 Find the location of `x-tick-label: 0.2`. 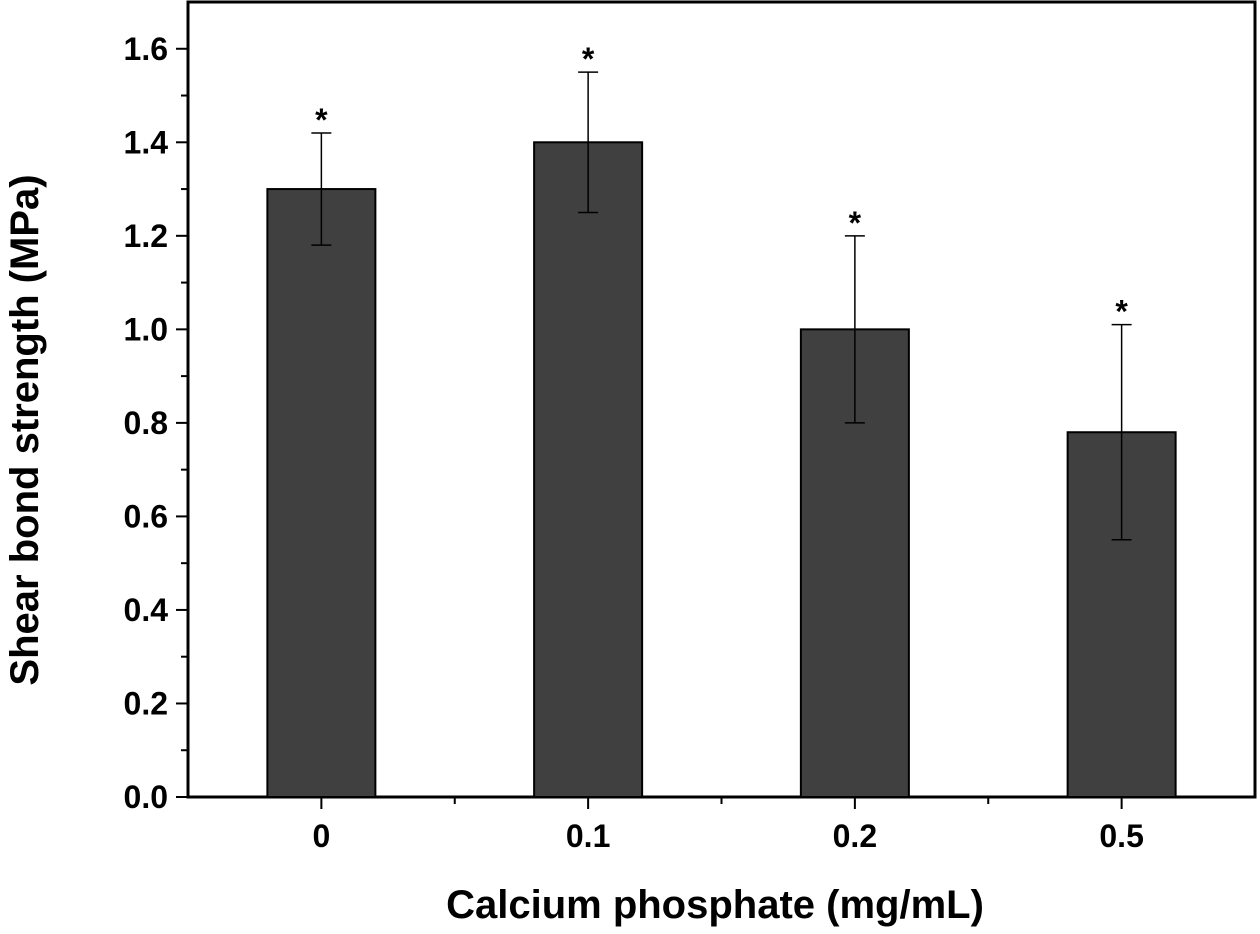

x-tick-label: 0.2 is located at coordinates (855, 836).